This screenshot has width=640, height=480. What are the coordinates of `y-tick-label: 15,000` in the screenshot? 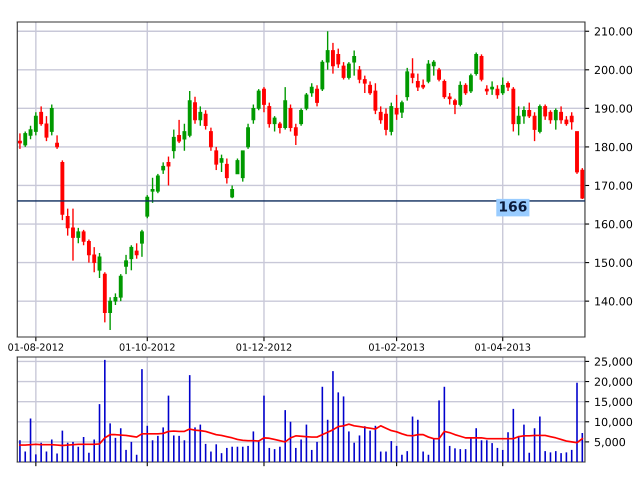 It's located at (613, 403).